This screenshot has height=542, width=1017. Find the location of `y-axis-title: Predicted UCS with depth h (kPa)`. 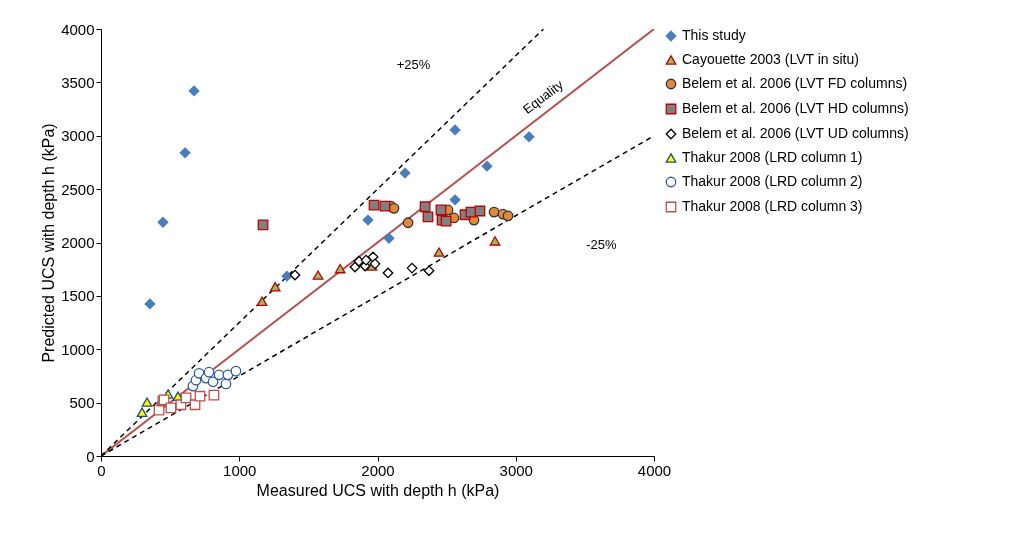

y-axis-title: Predicted UCS with depth h (kPa) is located at coordinates (49, 243).